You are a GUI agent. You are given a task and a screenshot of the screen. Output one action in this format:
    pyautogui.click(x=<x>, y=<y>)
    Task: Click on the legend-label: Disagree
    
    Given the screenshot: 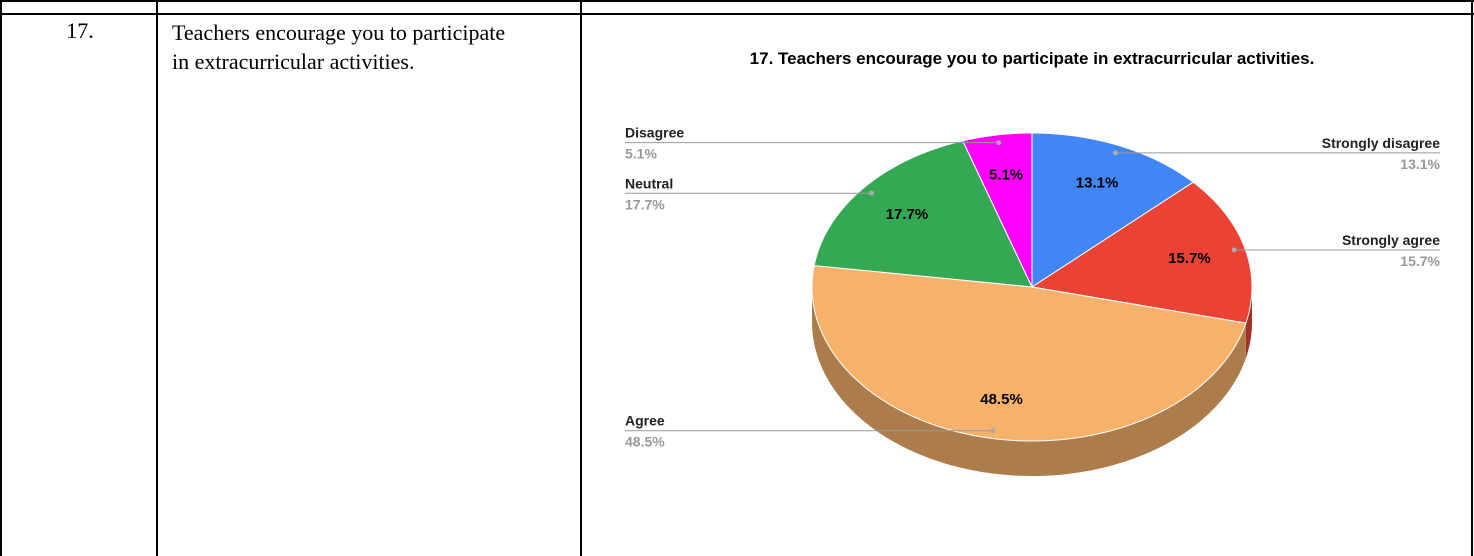 What is the action you would take?
    pyautogui.click(x=654, y=133)
    